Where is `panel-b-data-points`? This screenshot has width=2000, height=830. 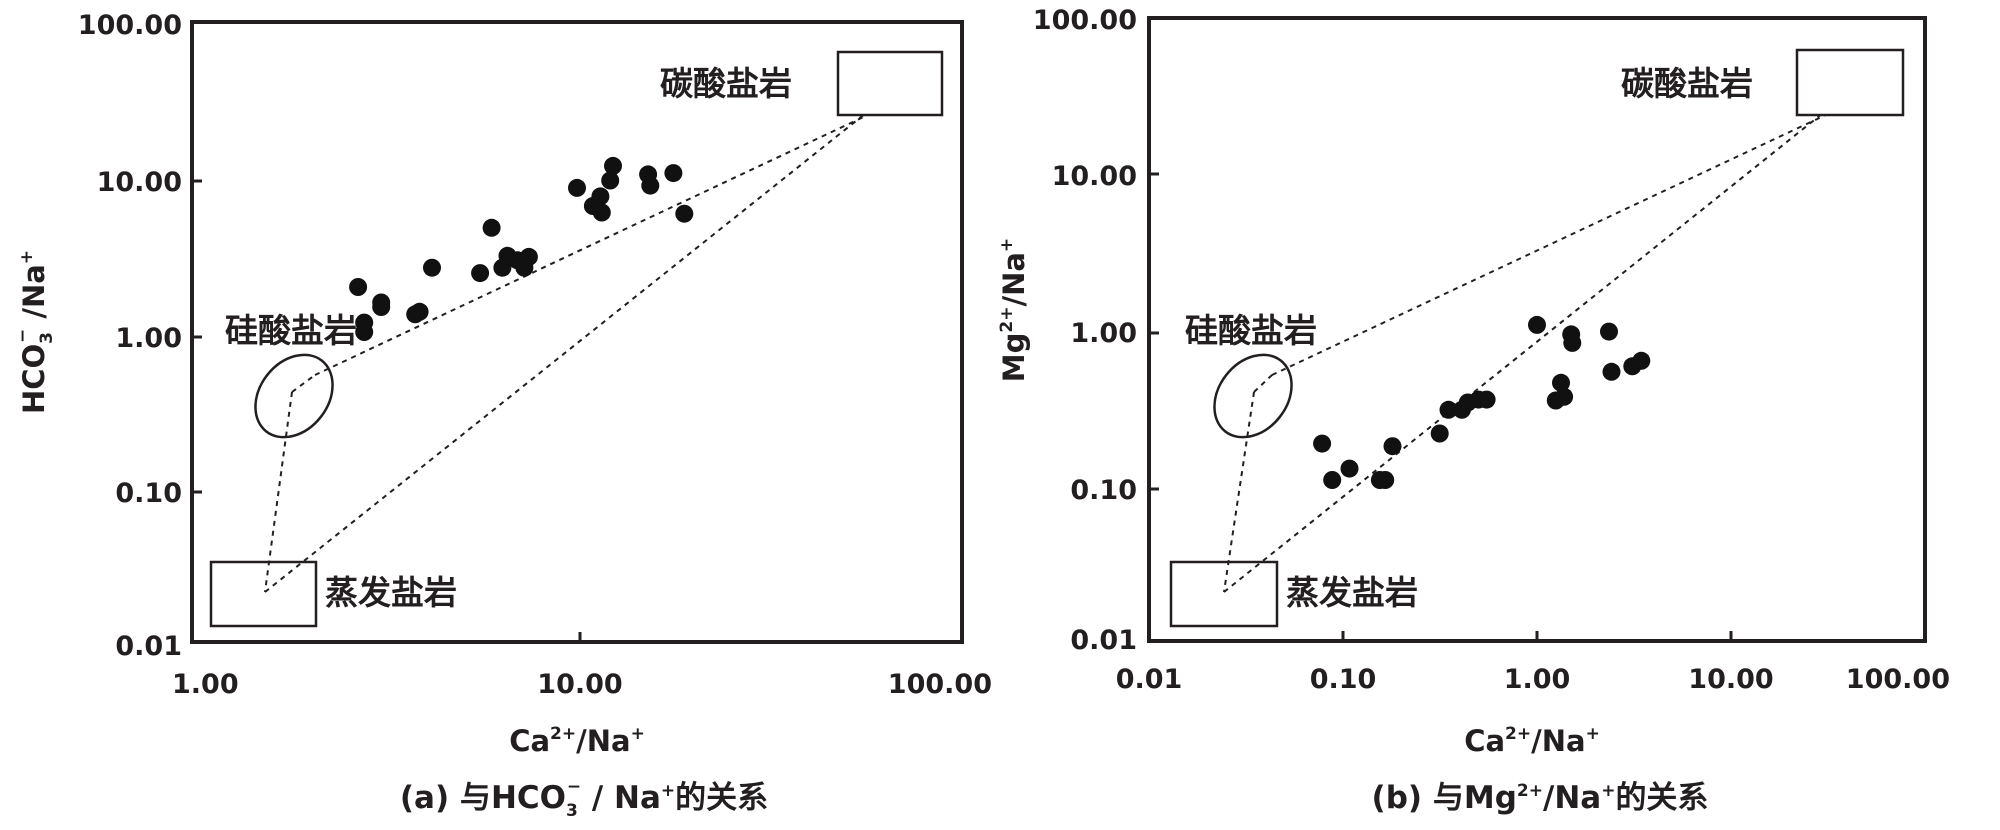
panel-b-data-points is located at coordinates (1482, 402).